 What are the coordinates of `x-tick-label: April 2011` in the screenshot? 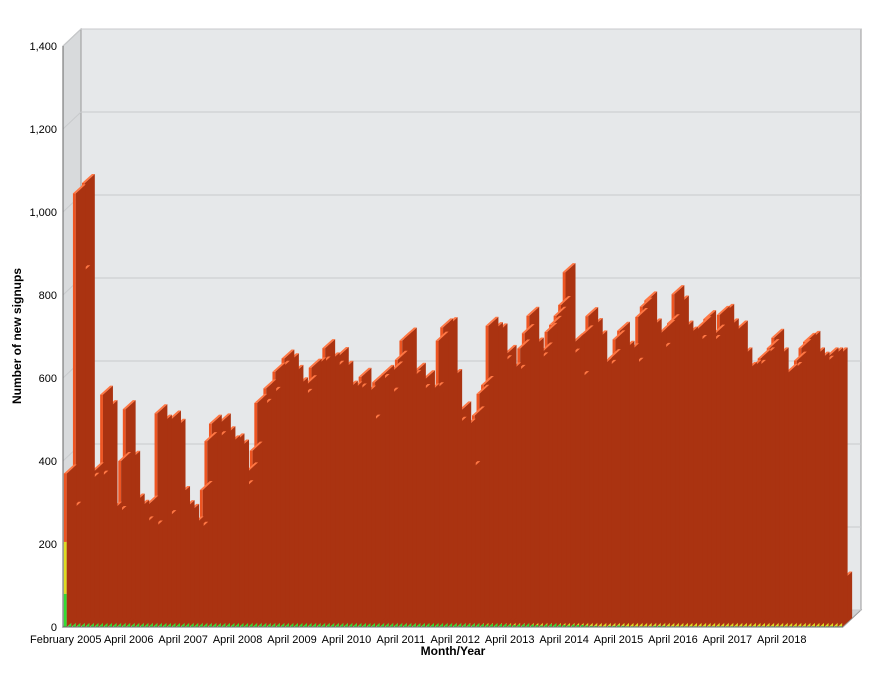 It's located at (400, 640).